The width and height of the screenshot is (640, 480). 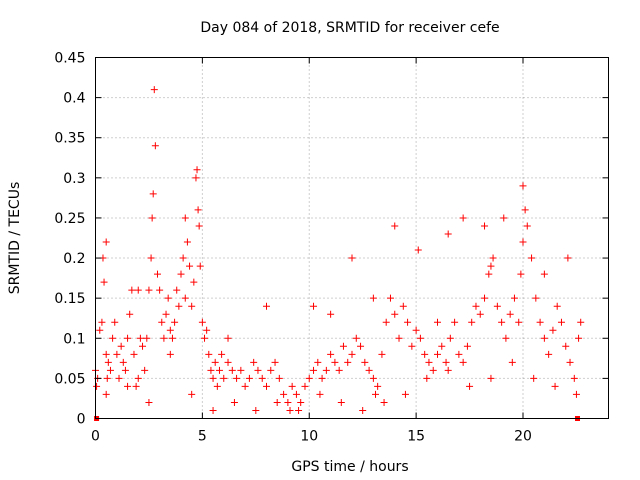 What do you see at coordinates (74, 259) in the screenshot?
I see `y-tick-label: 0.2` at bounding box center [74, 259].